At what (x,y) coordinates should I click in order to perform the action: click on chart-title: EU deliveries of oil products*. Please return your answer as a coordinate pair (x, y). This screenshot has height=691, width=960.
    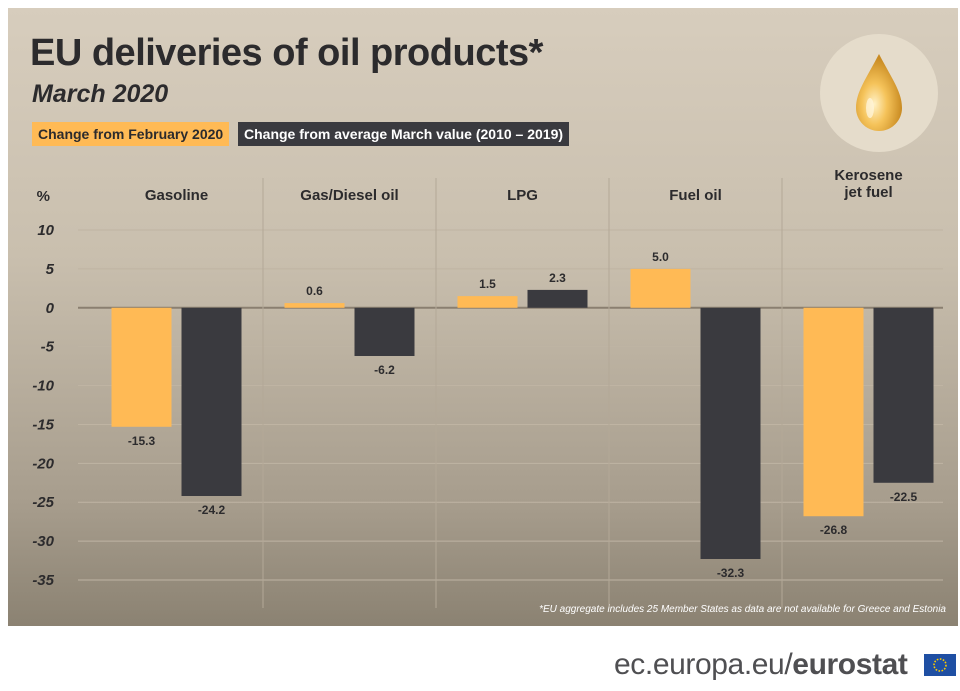
    Looking at the image, I should click on (286, 53).